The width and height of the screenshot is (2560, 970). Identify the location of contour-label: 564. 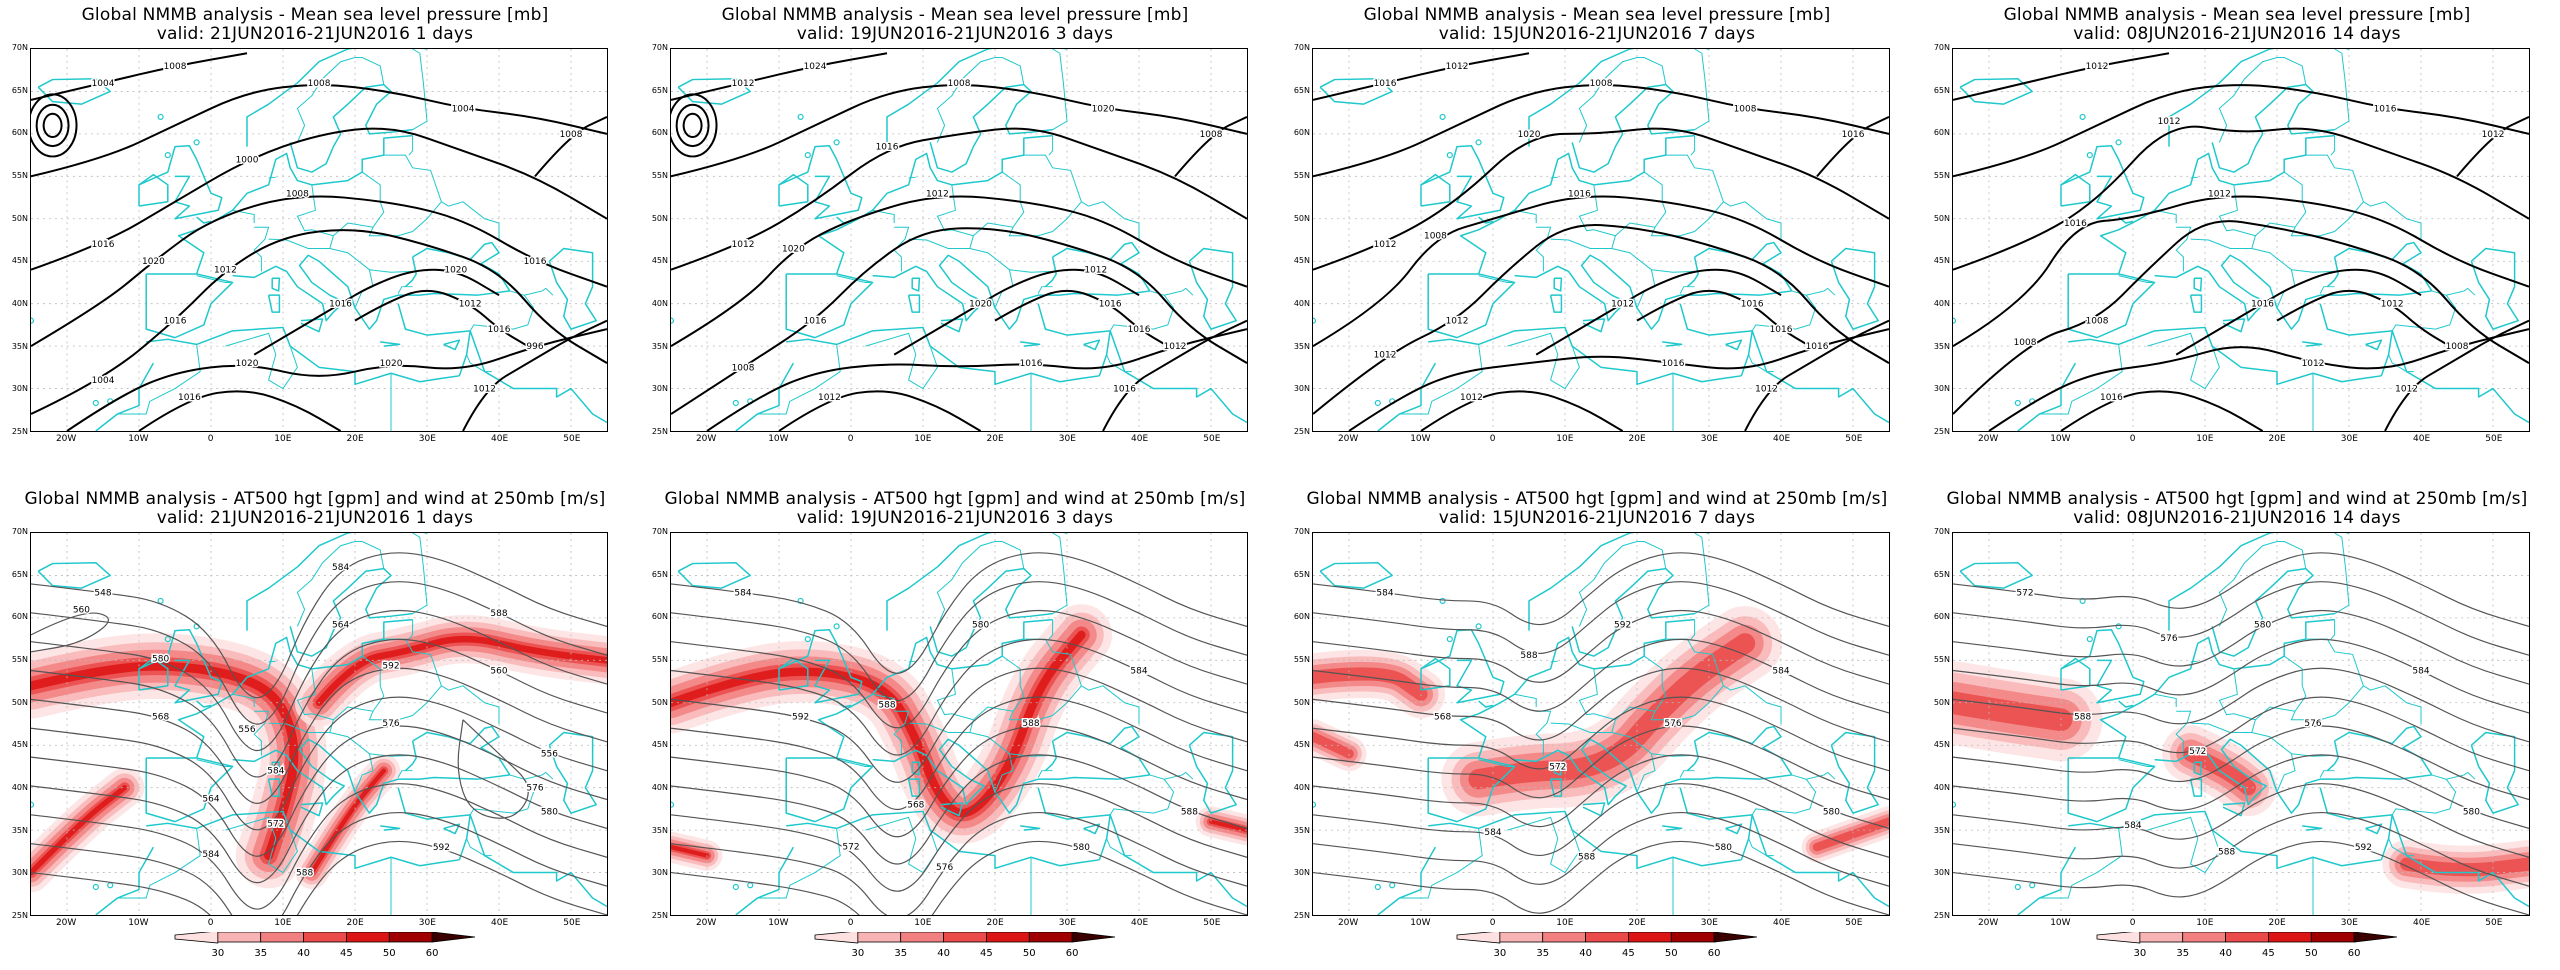
(2420, 672).